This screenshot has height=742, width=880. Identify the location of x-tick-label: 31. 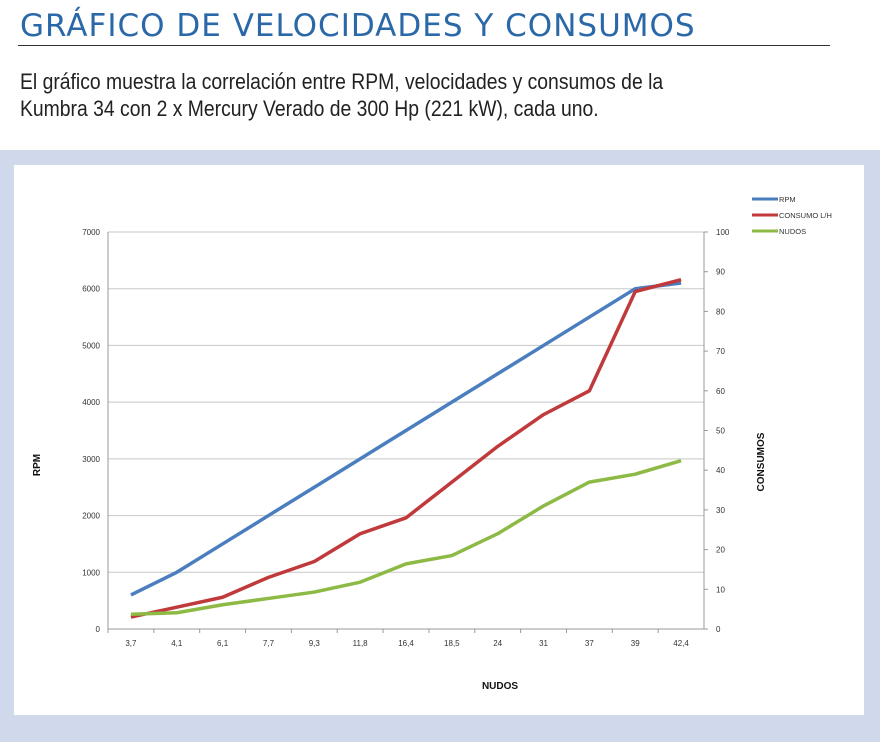
(543, 643).